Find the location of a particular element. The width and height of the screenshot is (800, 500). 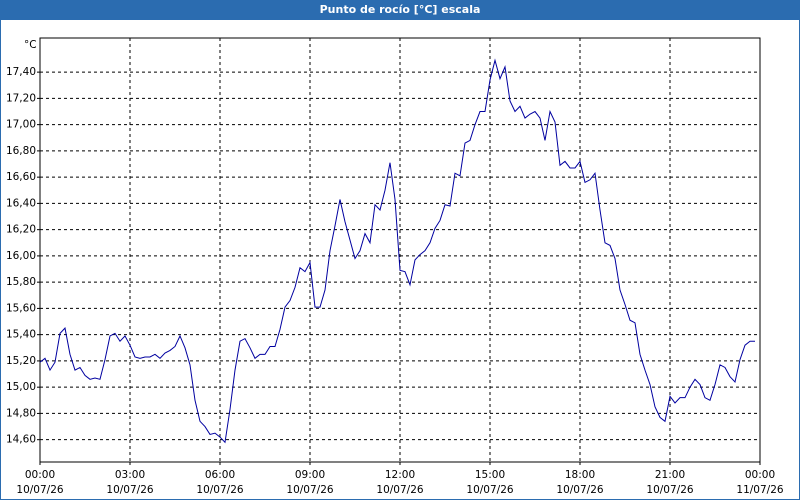

y-tick-label: 16,80 is located at coordinates (21, 151).